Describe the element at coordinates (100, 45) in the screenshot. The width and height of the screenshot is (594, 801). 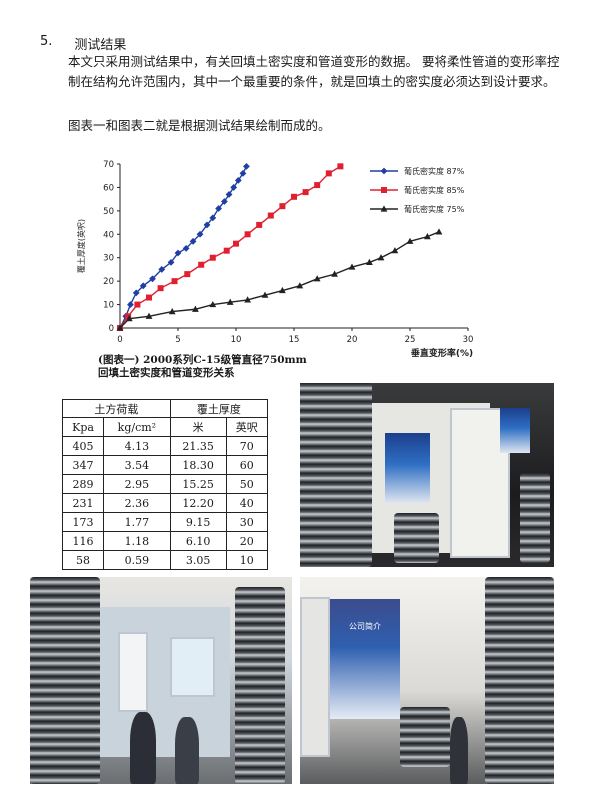
I see `section-title: 测试结果` at that location.